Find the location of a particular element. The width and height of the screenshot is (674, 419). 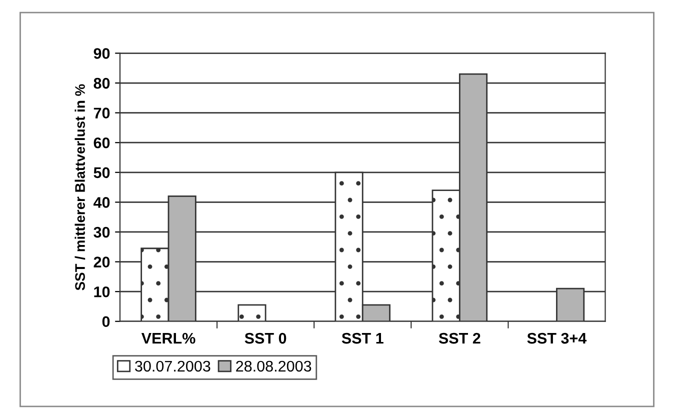

x-tick-label: SST 2 is located at coordinates (459, 338).